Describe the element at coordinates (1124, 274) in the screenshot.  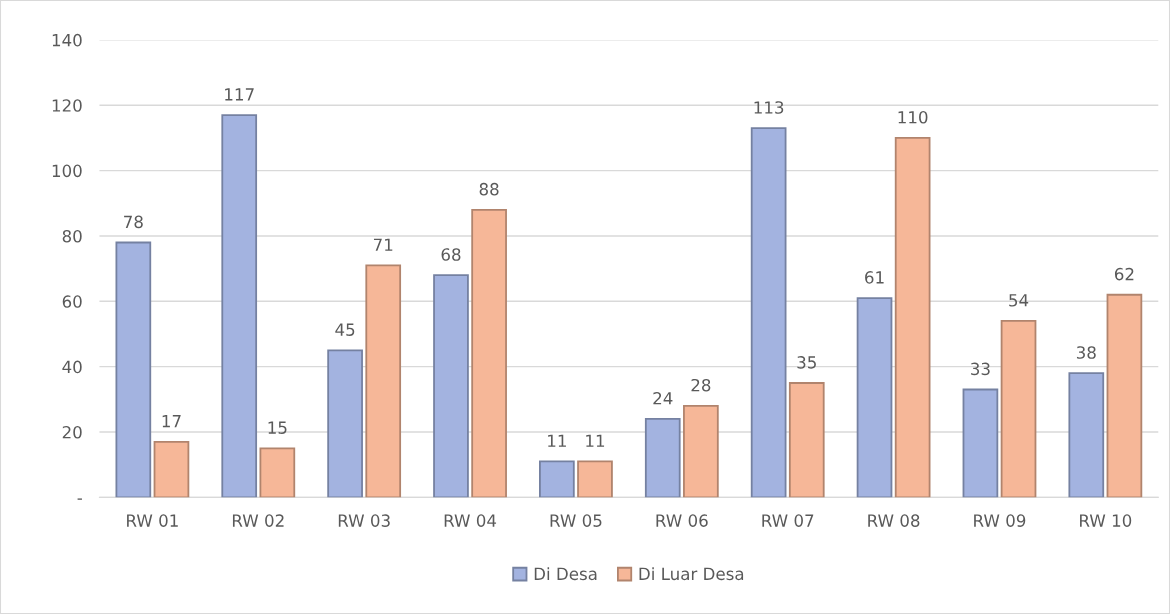
I see `data-label: 62` at that location.